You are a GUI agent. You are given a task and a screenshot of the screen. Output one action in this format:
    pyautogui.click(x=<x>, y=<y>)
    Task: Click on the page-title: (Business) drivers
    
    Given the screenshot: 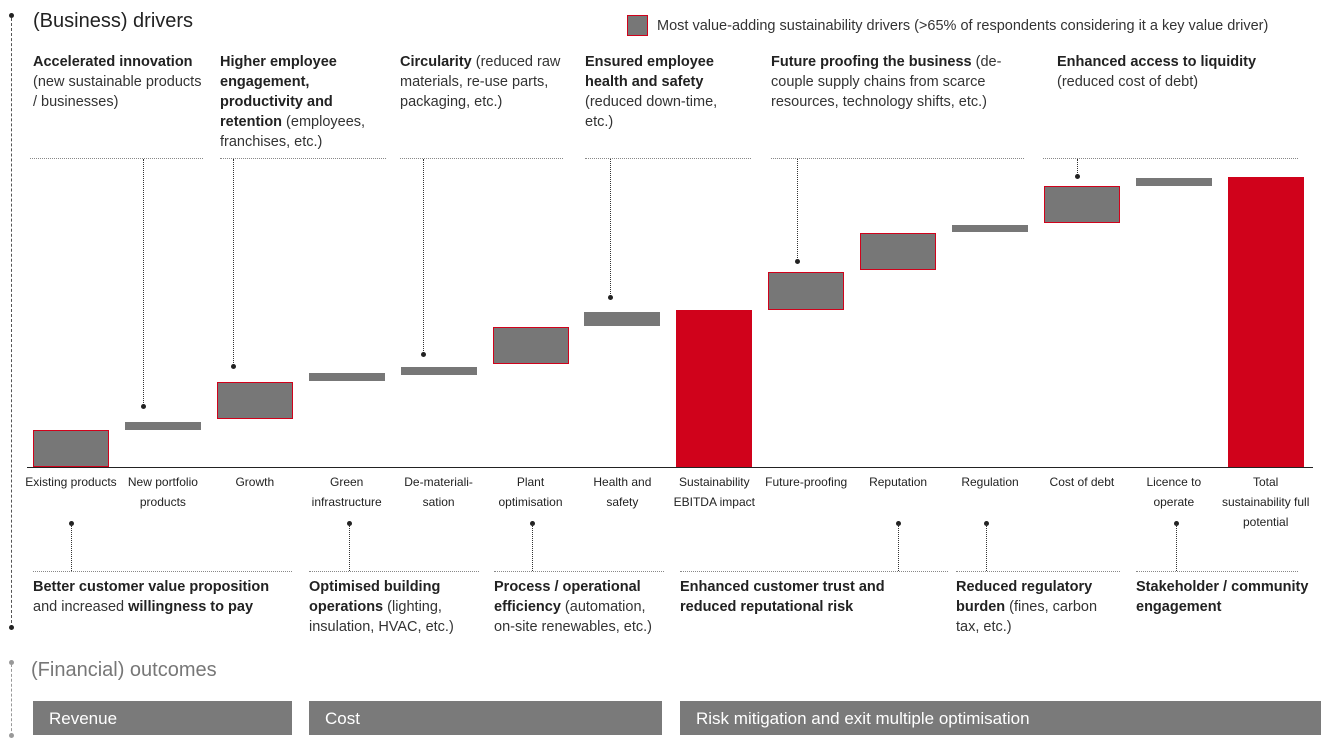 What is the action you would take?
    pyautogui.click(x=113, y=21)
    